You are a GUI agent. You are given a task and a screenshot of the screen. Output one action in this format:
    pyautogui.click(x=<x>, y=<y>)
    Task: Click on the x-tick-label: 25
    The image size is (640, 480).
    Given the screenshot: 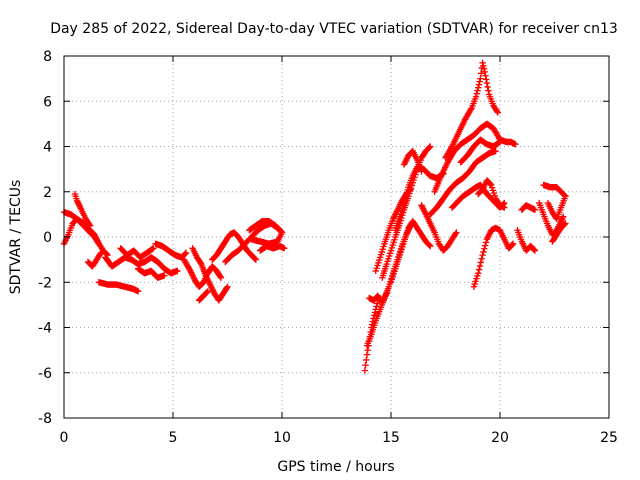 What is the action you would take?
    pyautogui.click(x=609, y=438)
    